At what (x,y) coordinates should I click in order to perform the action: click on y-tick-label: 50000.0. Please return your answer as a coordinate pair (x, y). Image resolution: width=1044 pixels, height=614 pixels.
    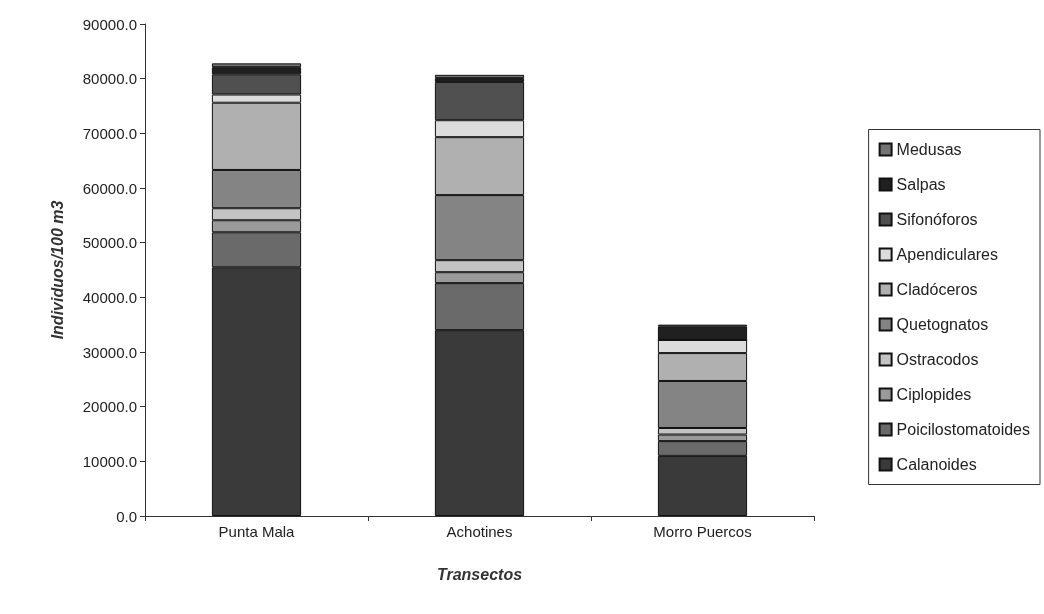
    Looking at the image, I should click on (109, 243).